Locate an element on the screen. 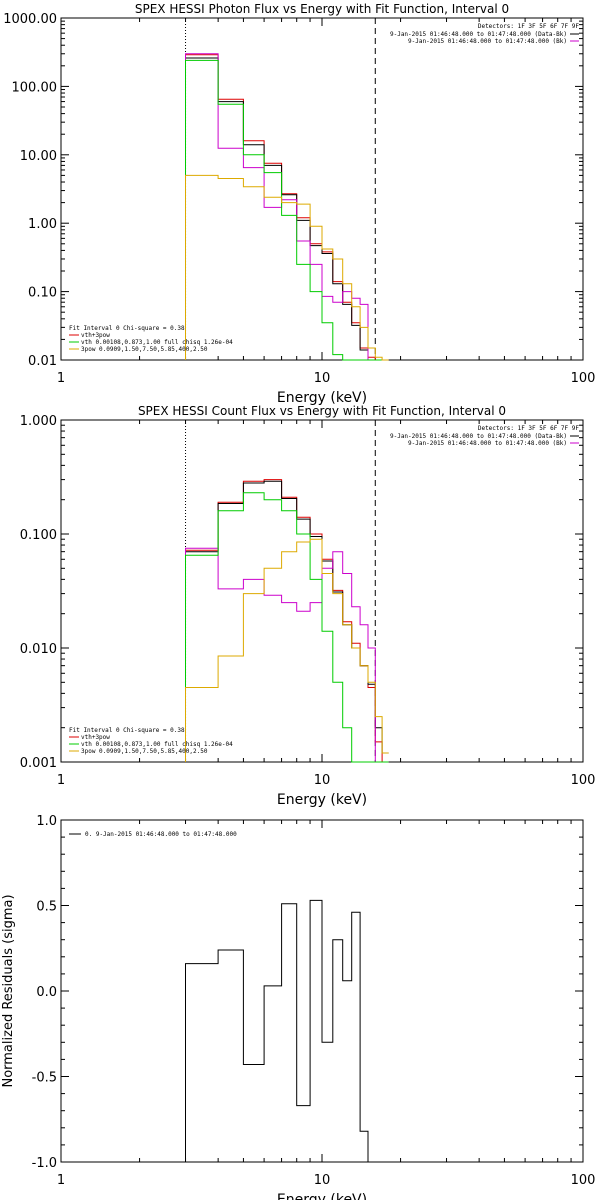 The image size is (600, 1200). y-tick-label: 0.01 is located at coordinates (42, 361).